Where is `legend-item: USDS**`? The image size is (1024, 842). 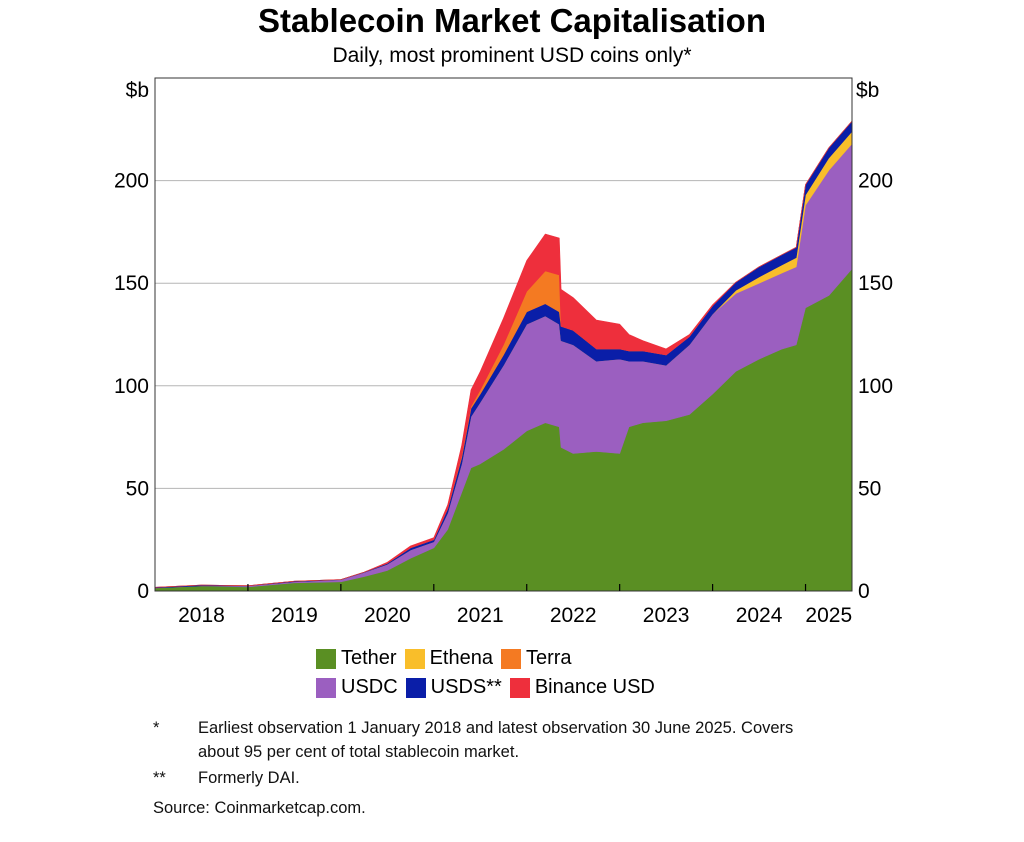
legend-item: USDS** is located at coordinates (453, 687).